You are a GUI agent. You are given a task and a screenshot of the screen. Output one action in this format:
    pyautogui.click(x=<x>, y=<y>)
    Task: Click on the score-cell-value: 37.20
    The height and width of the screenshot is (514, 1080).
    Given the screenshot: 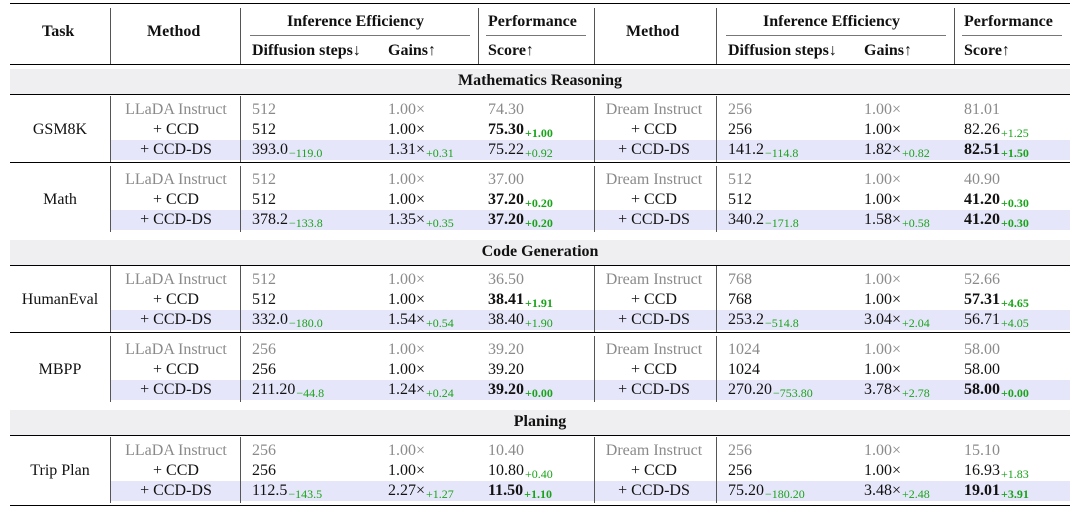 What is the action you would take?
    pyautogui.click(x=506, y=219)
    